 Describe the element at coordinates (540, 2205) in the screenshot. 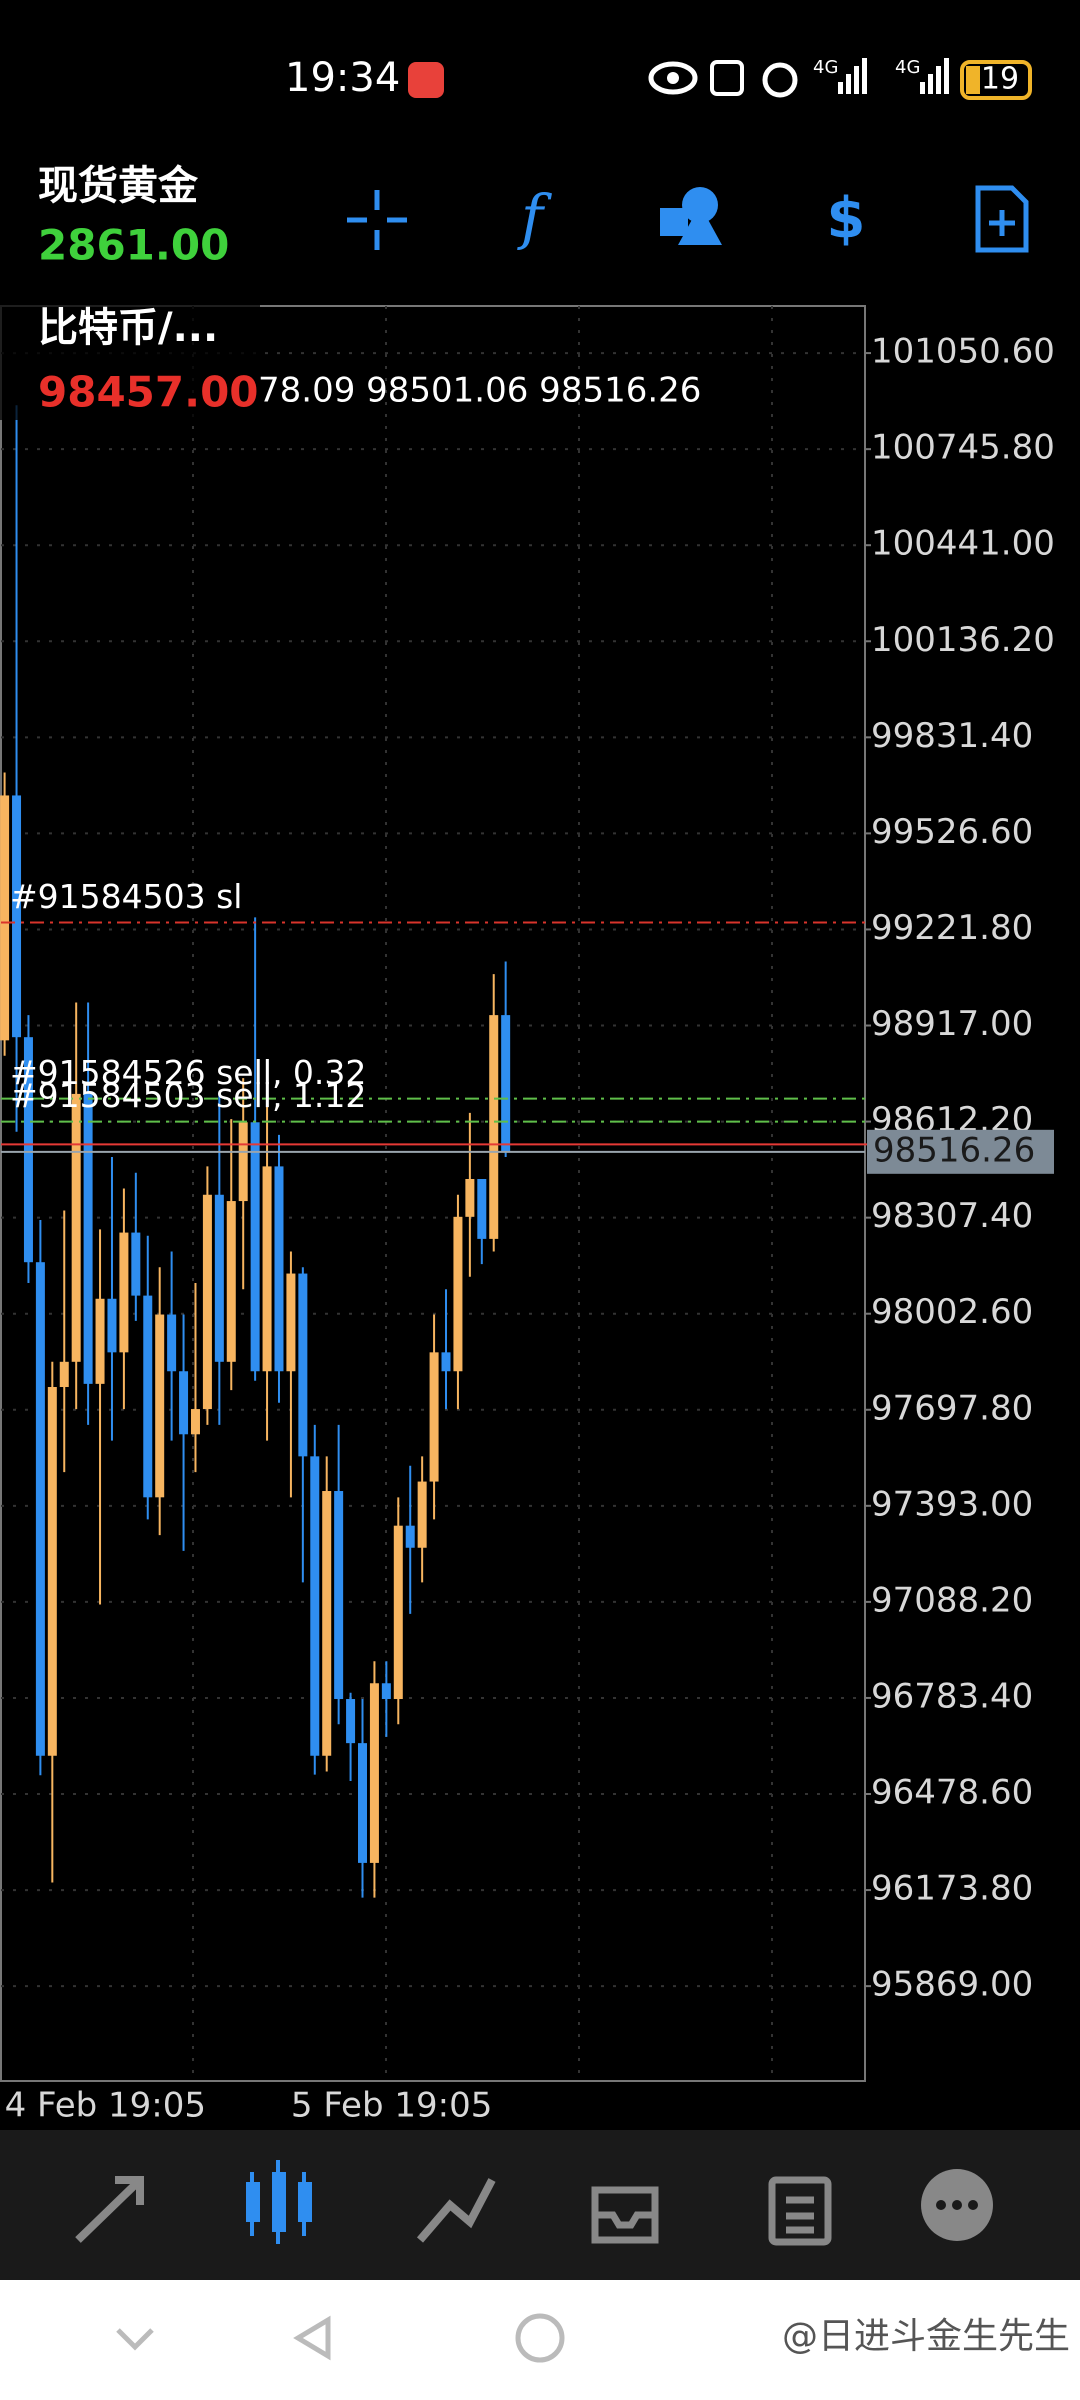

I see `bottom-nav` at that location.